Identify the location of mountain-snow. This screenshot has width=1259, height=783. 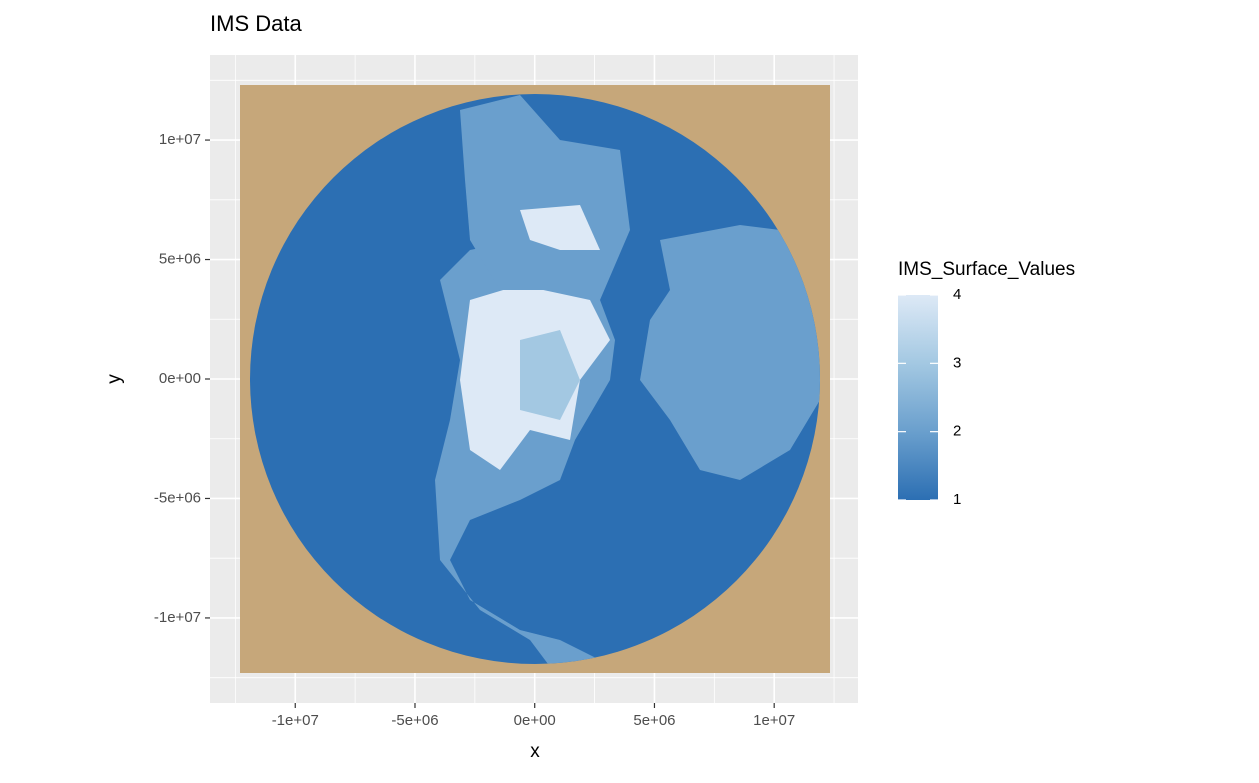
(560, 227).